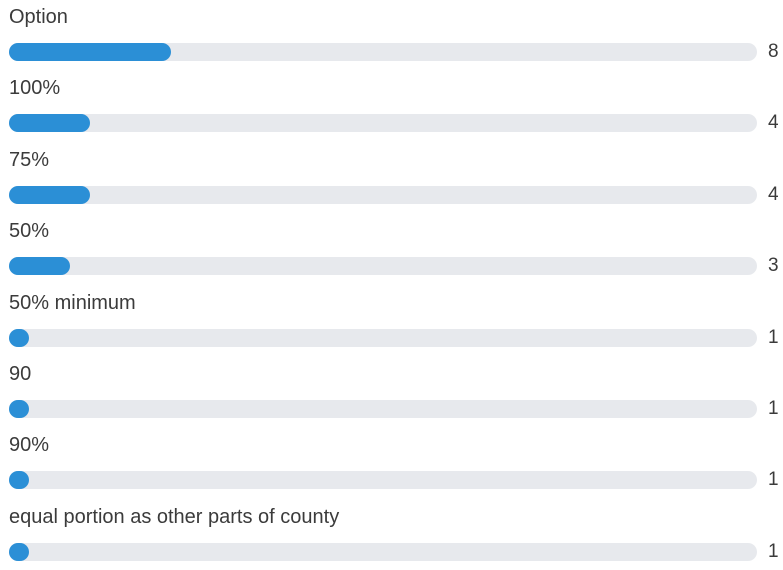 The width and height of the screenshot is (783, 570). What do you see at coordinates (29, 445) in the screenshot?
I see `poll-option-label: 90%` at bounding box center [29, 445].